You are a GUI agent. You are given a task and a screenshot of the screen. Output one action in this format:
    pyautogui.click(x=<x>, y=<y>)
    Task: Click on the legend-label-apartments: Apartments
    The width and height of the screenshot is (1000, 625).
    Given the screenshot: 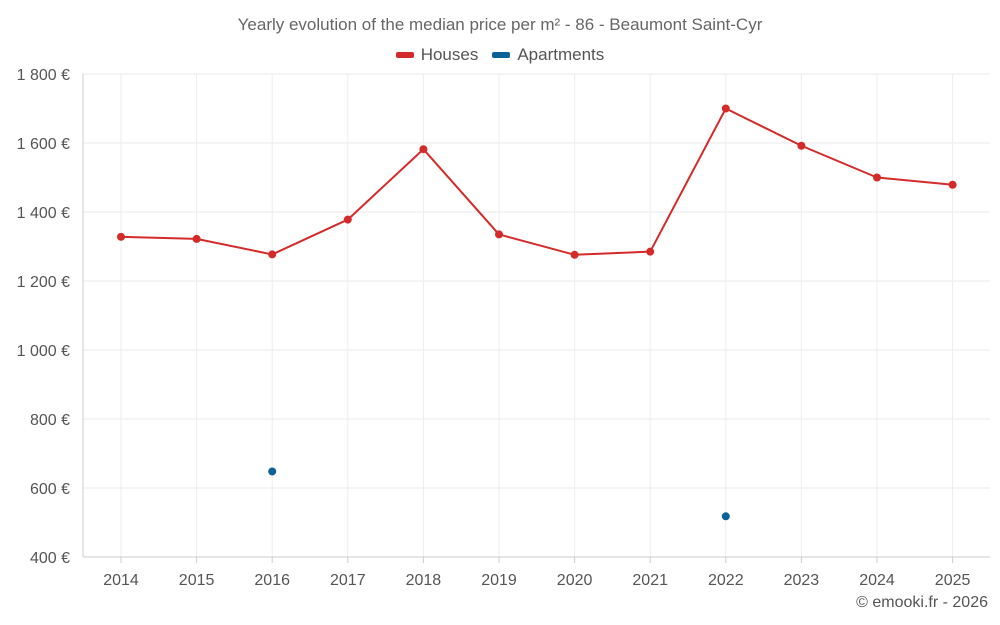 What is the action you would take?
    pyautogui.click(x=561, y=54)
    